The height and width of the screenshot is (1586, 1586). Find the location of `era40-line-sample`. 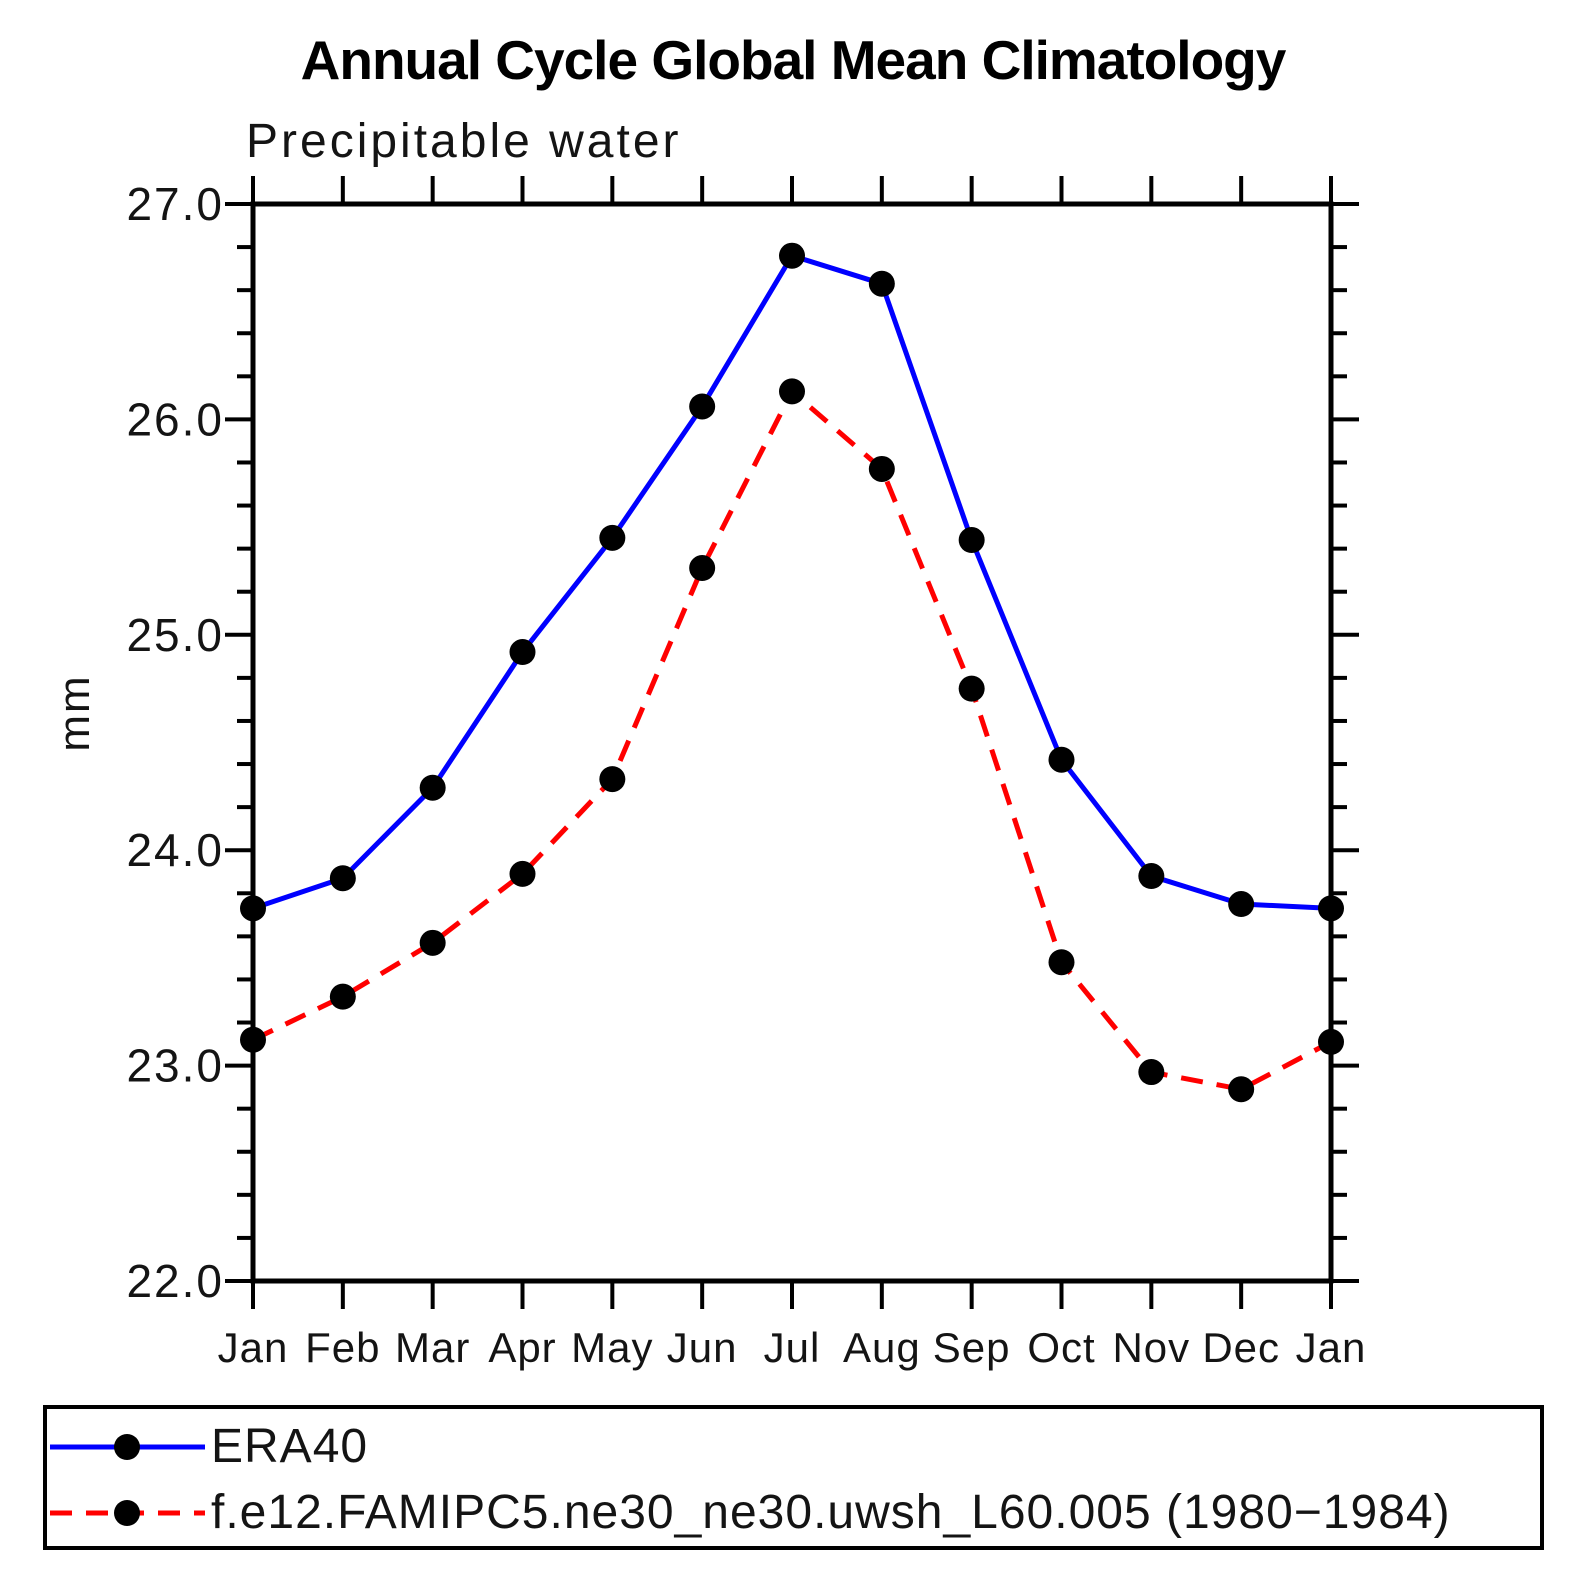

era40-line-sample is located at coordinates (127, 1447).